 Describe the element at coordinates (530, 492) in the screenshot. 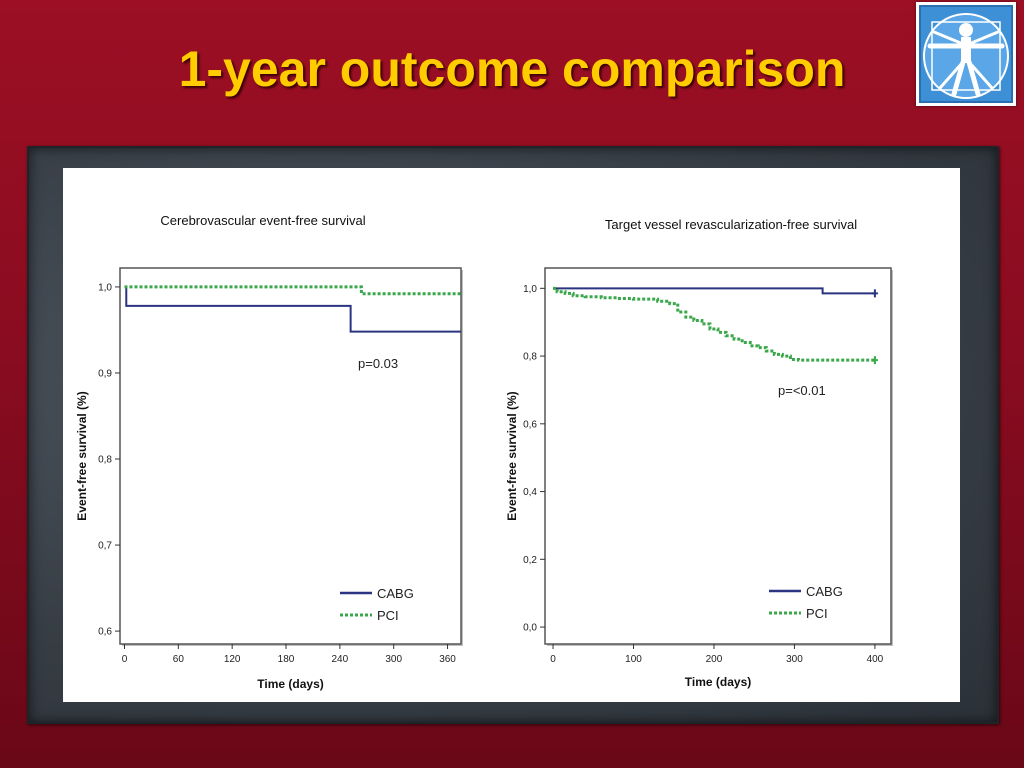

I see `y-tick-label: 0,4` at that location.